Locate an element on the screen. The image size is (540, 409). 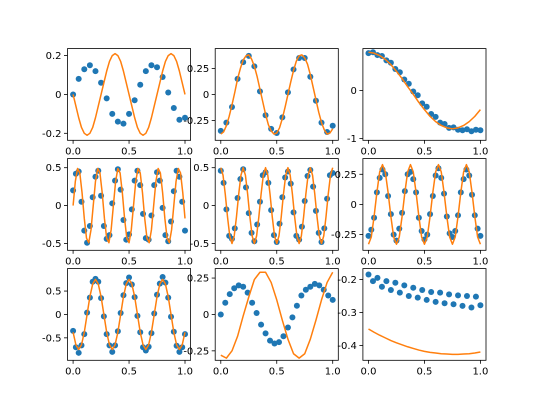
subplot: 0.0 0.5 1.0 -1 0 is located at coordinates (417, 102).